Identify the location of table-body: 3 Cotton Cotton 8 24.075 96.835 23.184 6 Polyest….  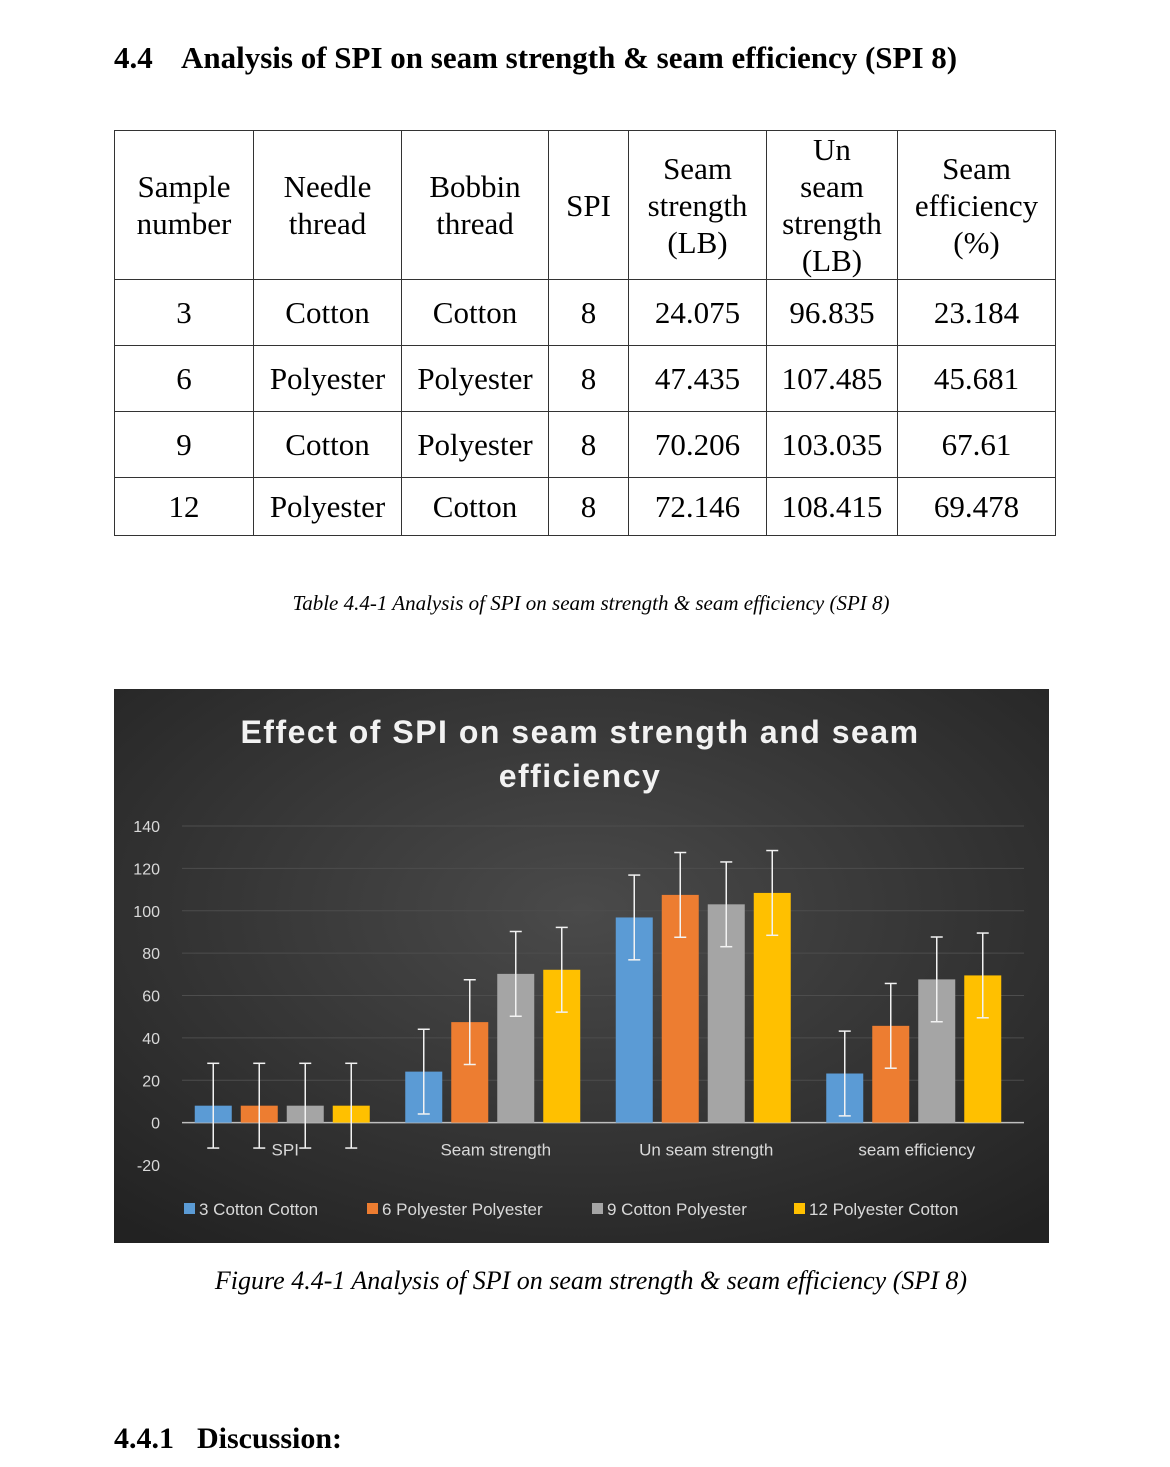
(585, 407).